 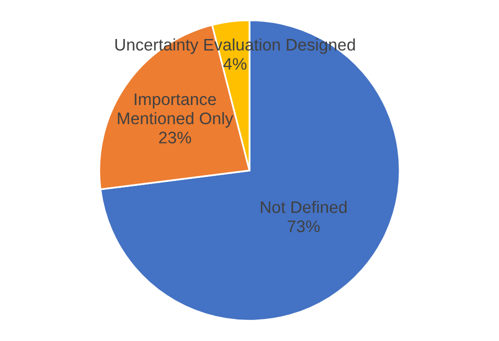 I want to click on data-label: 4%, so click(x=234, y=64).